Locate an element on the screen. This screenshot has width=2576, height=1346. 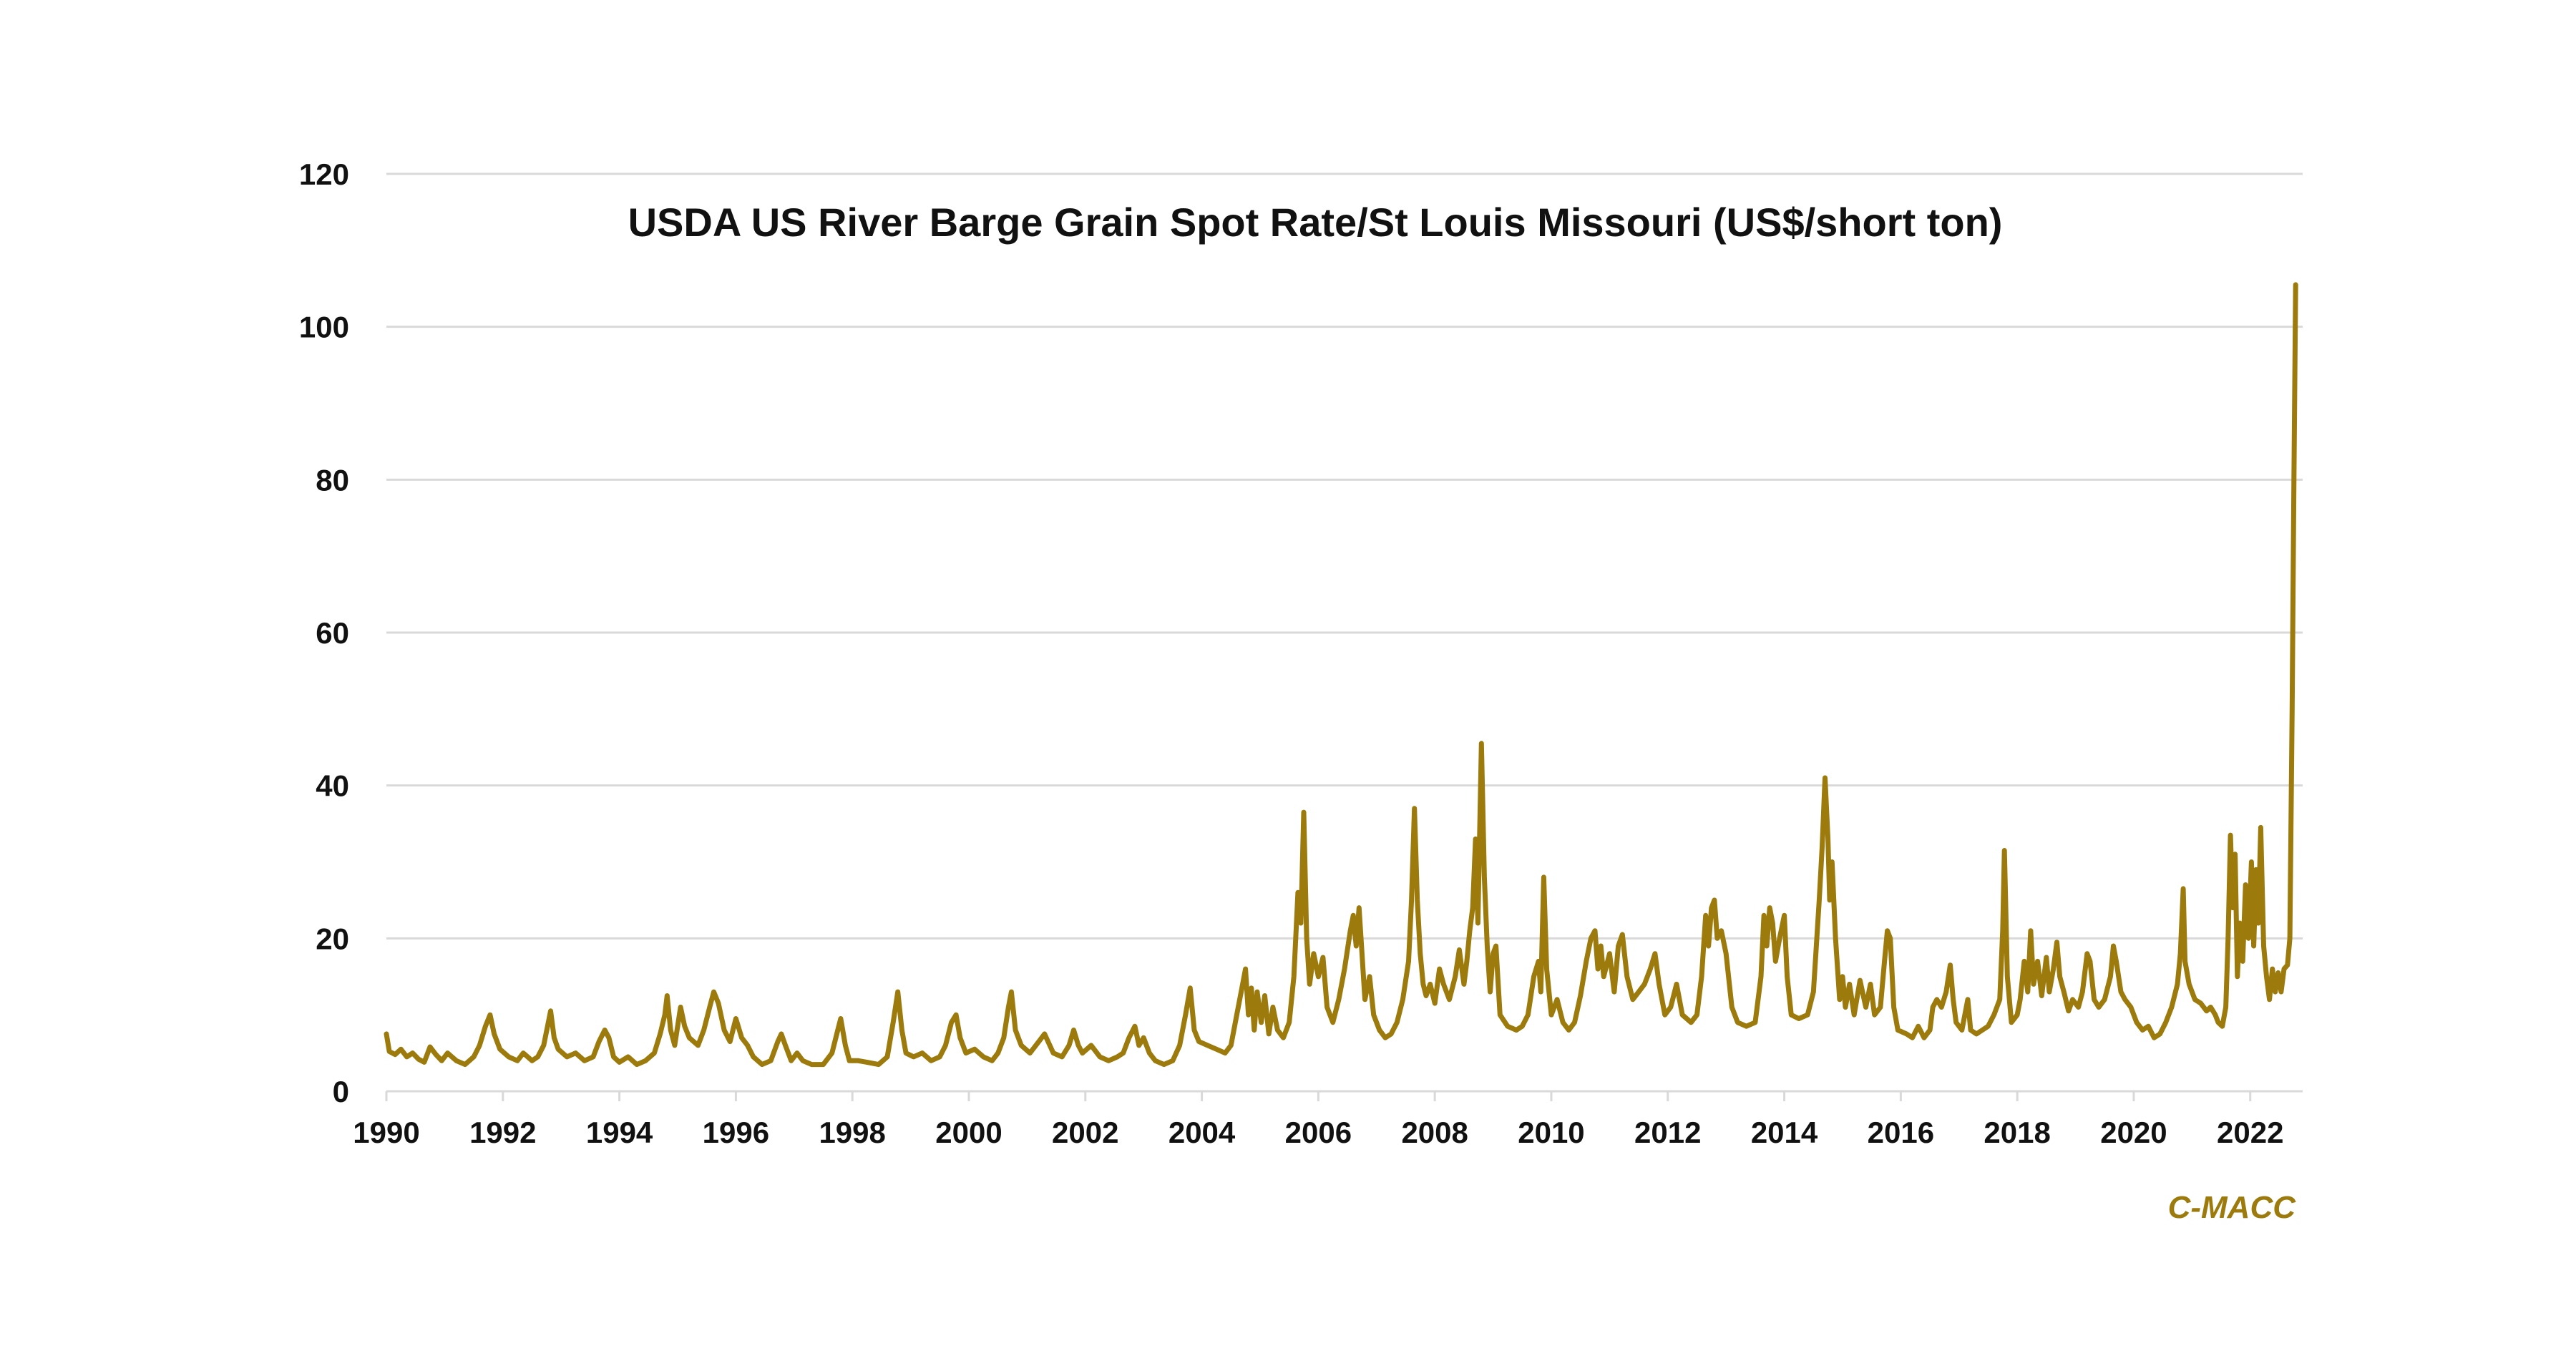
y-tick-label: 60 is located at coordinates (332, 633).